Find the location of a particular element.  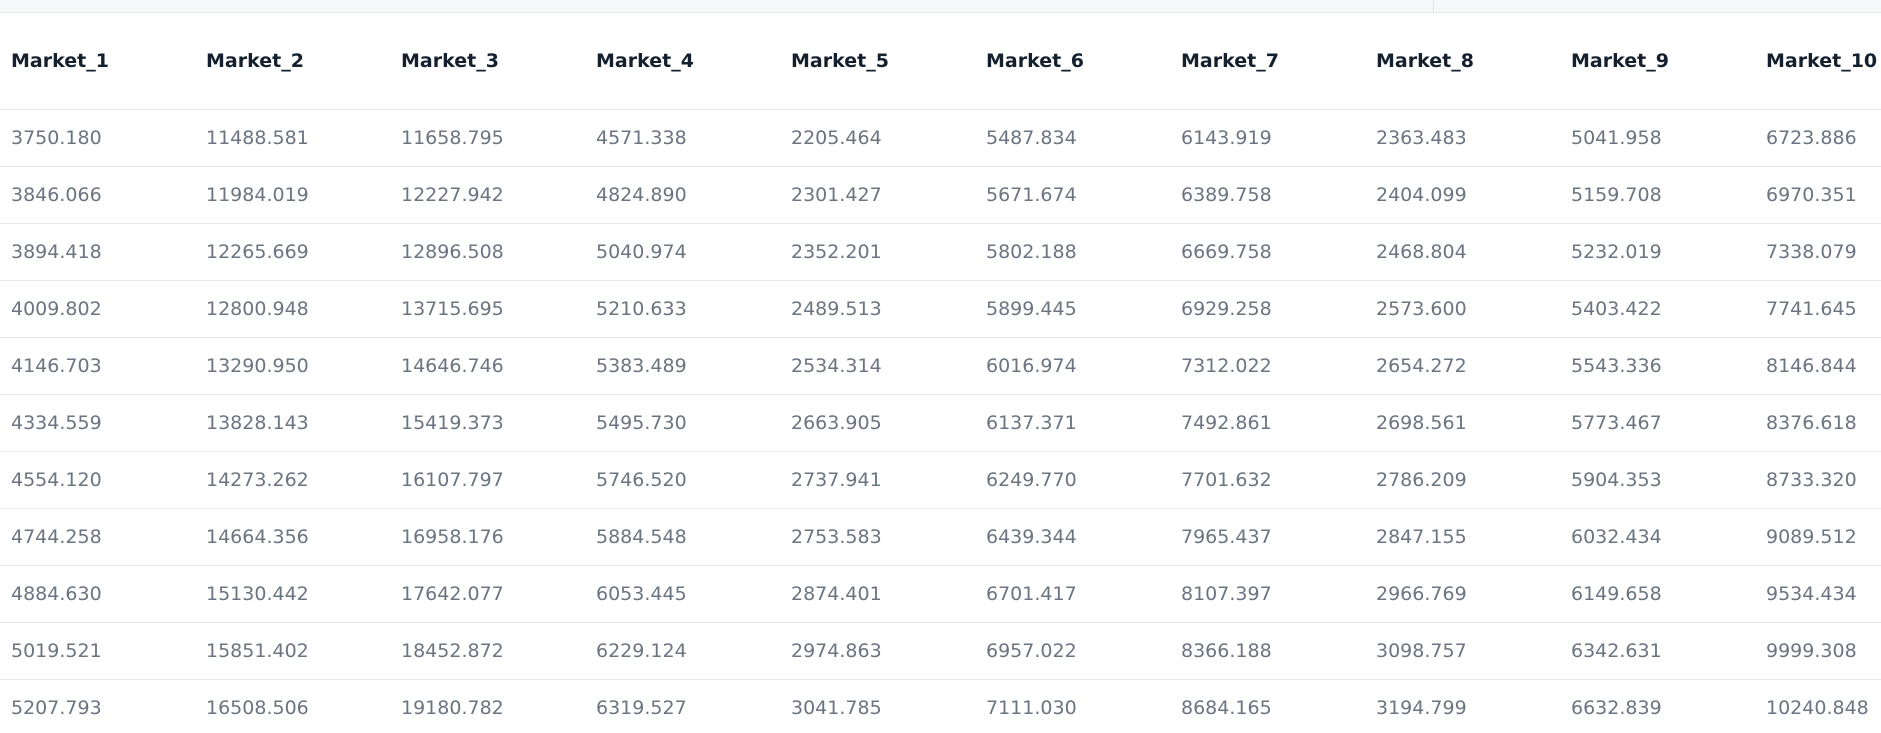

table-cell: 12800.948 is located at coordinates (292, 309).